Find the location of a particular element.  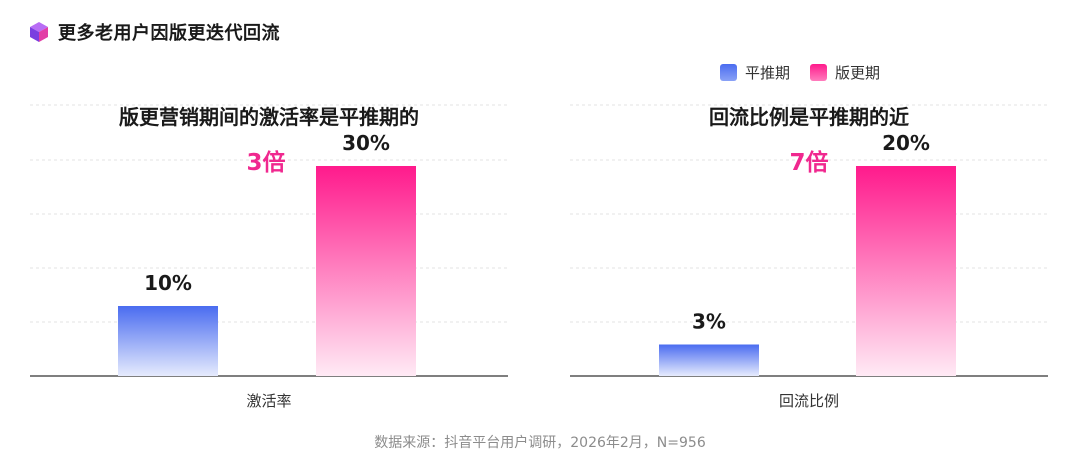

legend-item-update-period: 版更期 is located at coordinates (845, 72).